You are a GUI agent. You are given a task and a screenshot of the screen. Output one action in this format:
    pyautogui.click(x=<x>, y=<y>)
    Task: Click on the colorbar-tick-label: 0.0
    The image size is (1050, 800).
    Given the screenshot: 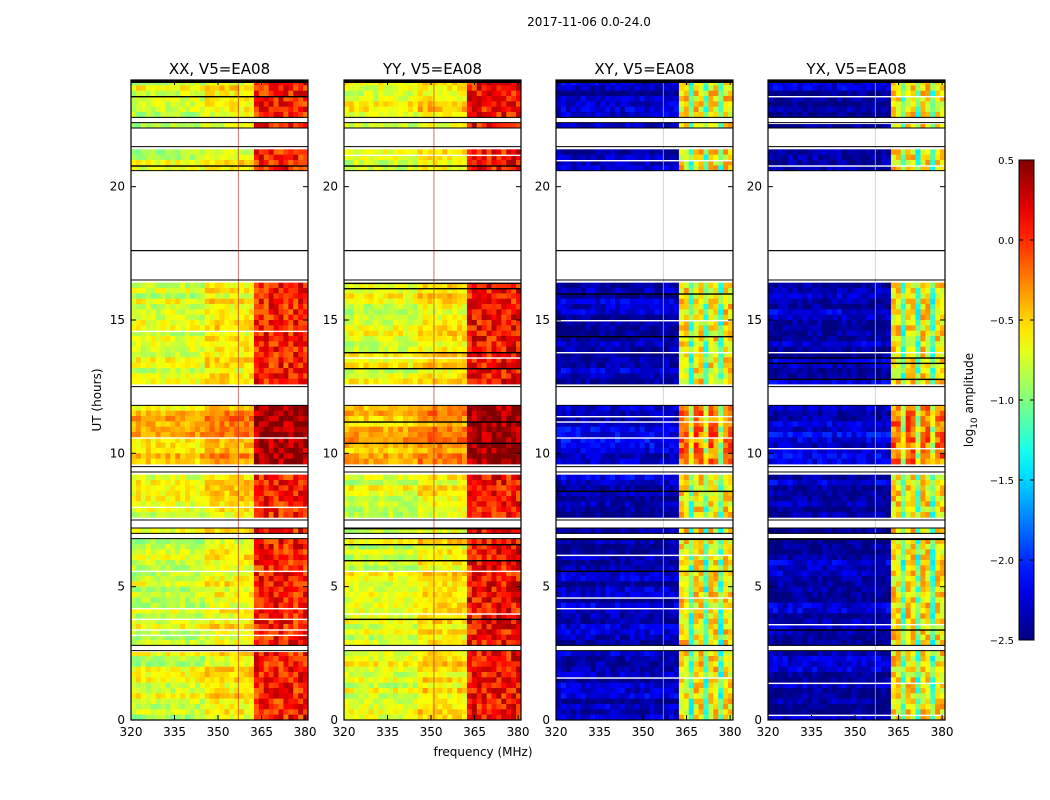 What is the action you would take?
    pyautogui.click(x=1006, y=241)
    